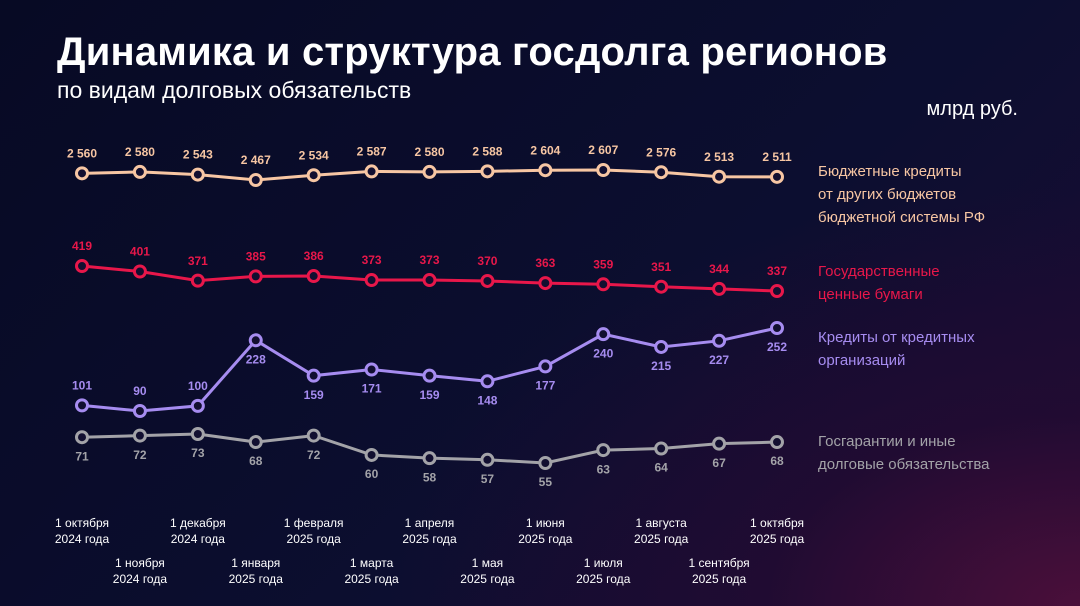 This screenshot has height=606, width=1080. Describe the element at coordinates (198, 386) in the screenshot. I see `data-label: 100` at that location.